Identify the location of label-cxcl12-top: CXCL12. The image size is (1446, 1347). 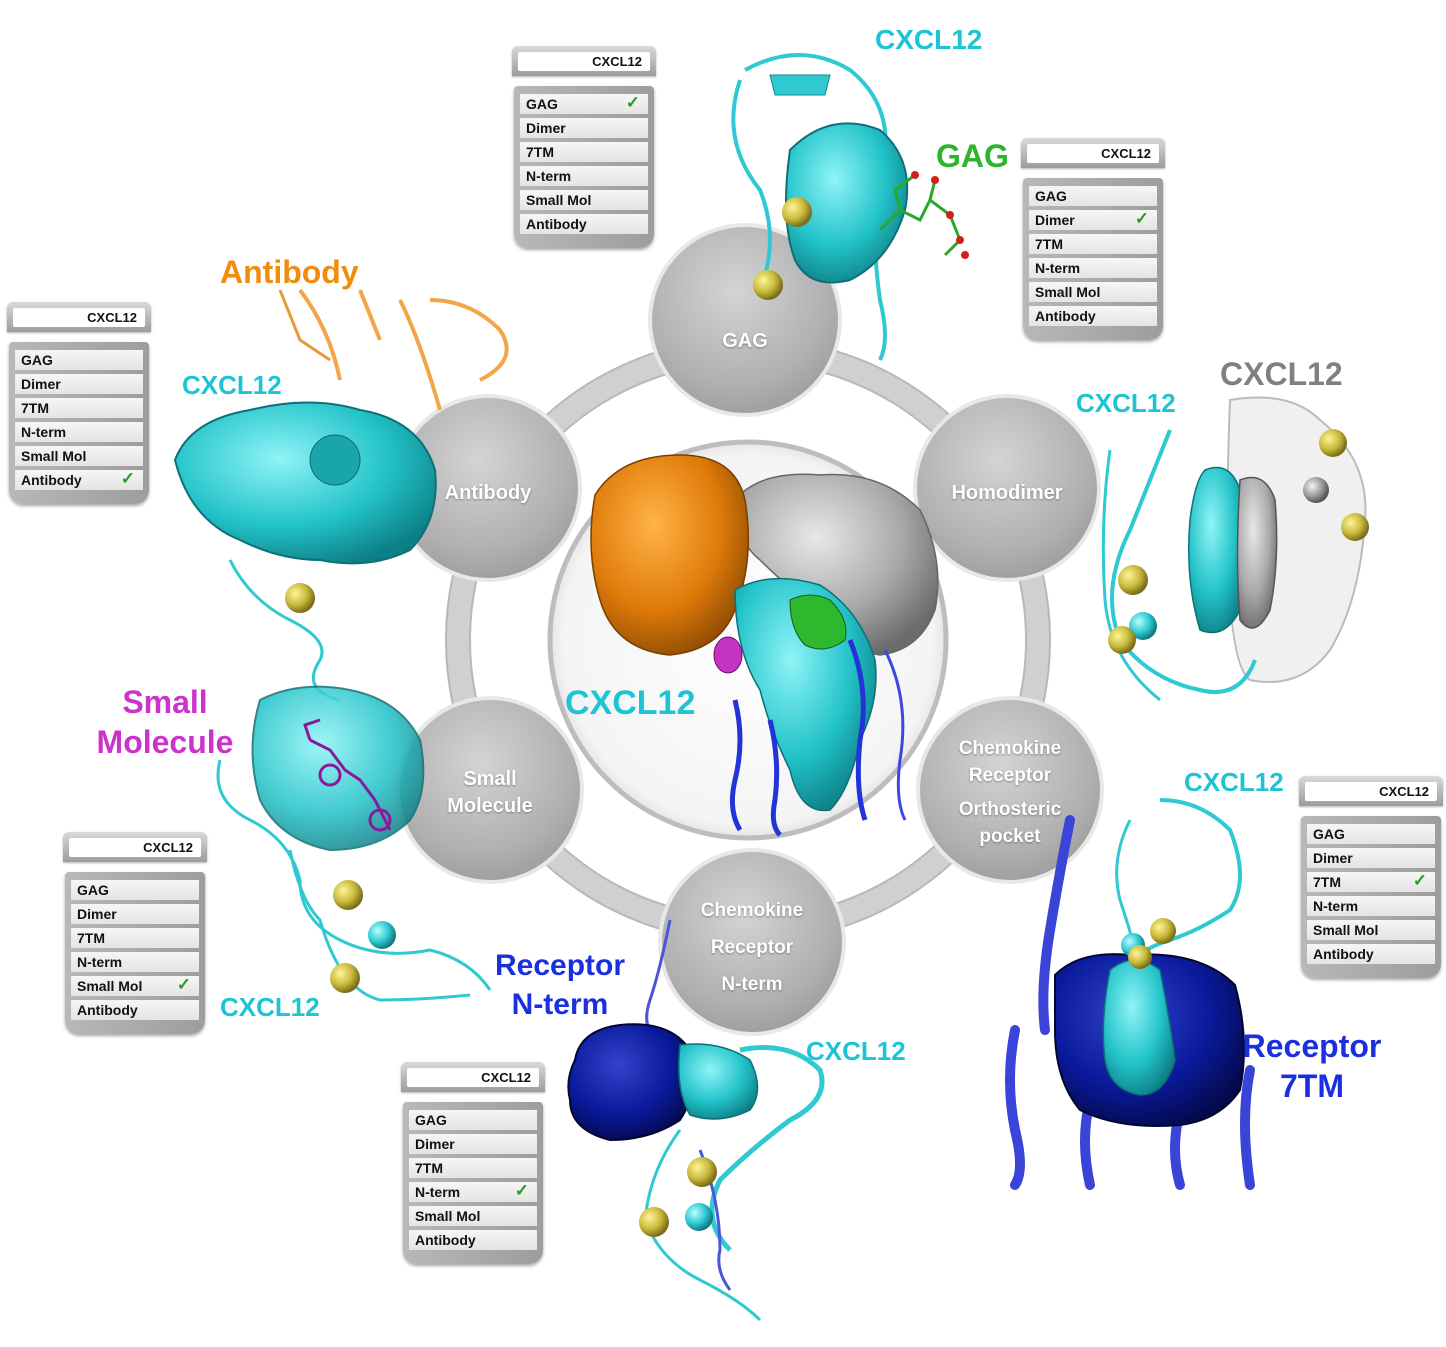
(929, 39).